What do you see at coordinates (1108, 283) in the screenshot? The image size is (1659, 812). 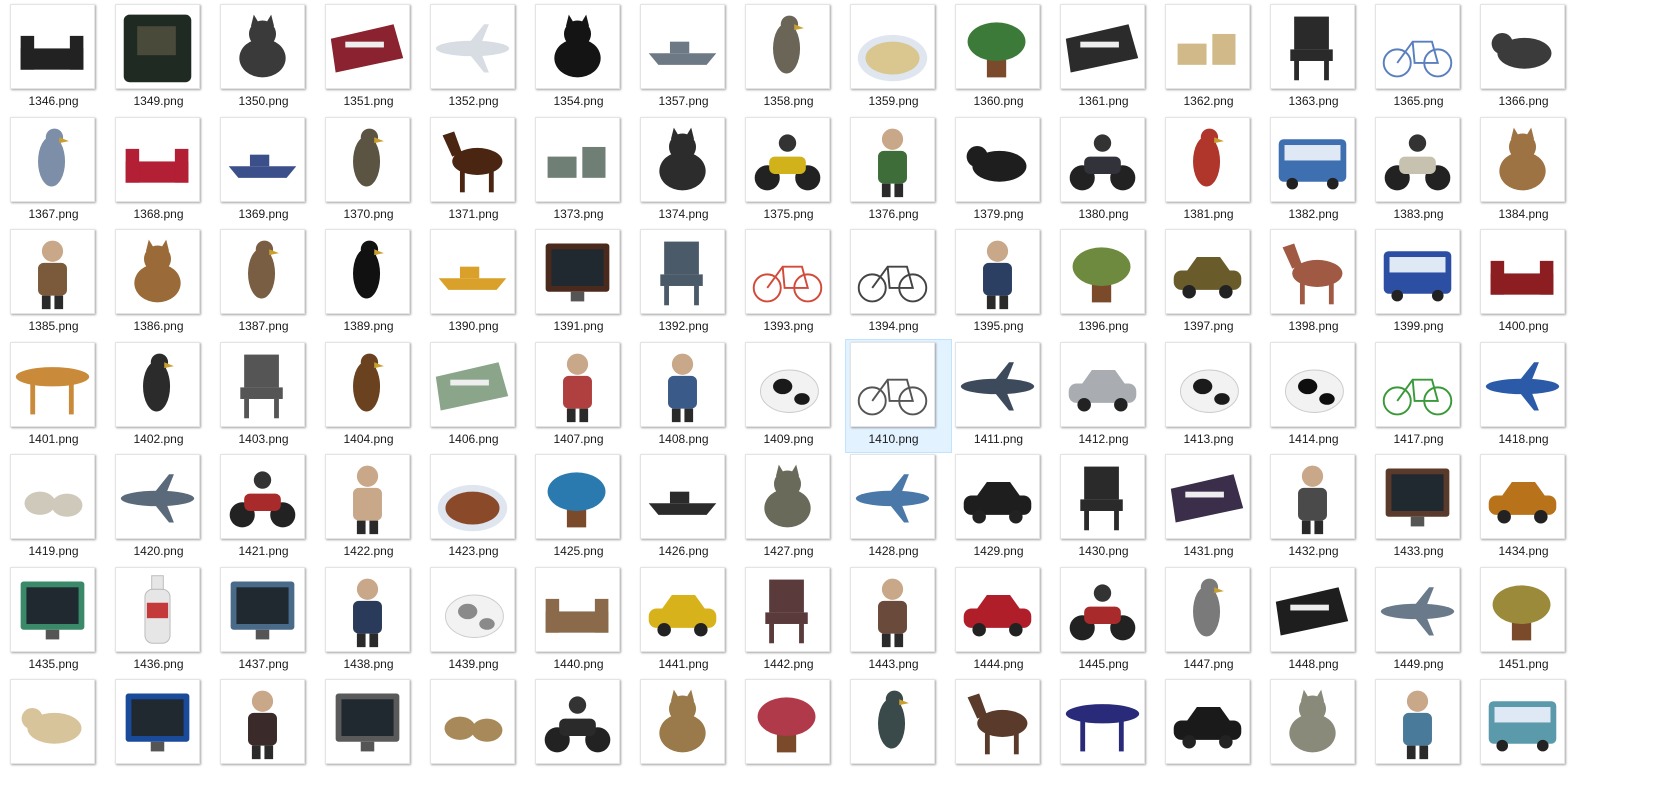 I see `file-item: 1396.png` at bounding box center [1108, 283].